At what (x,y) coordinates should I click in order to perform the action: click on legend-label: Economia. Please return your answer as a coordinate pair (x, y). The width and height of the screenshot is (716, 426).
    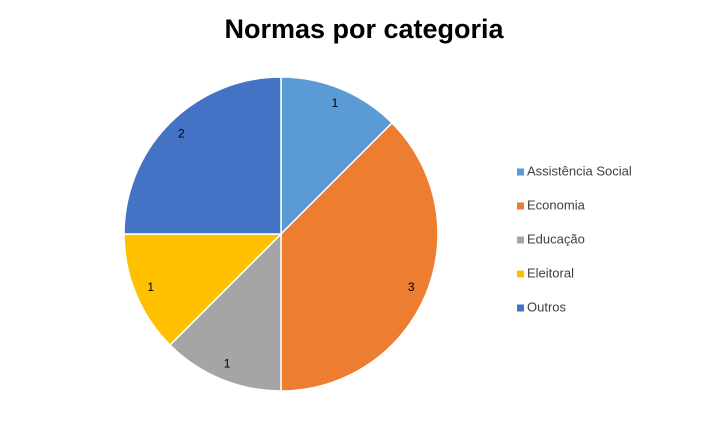
    Looking at the image, I should click on (556, 204).